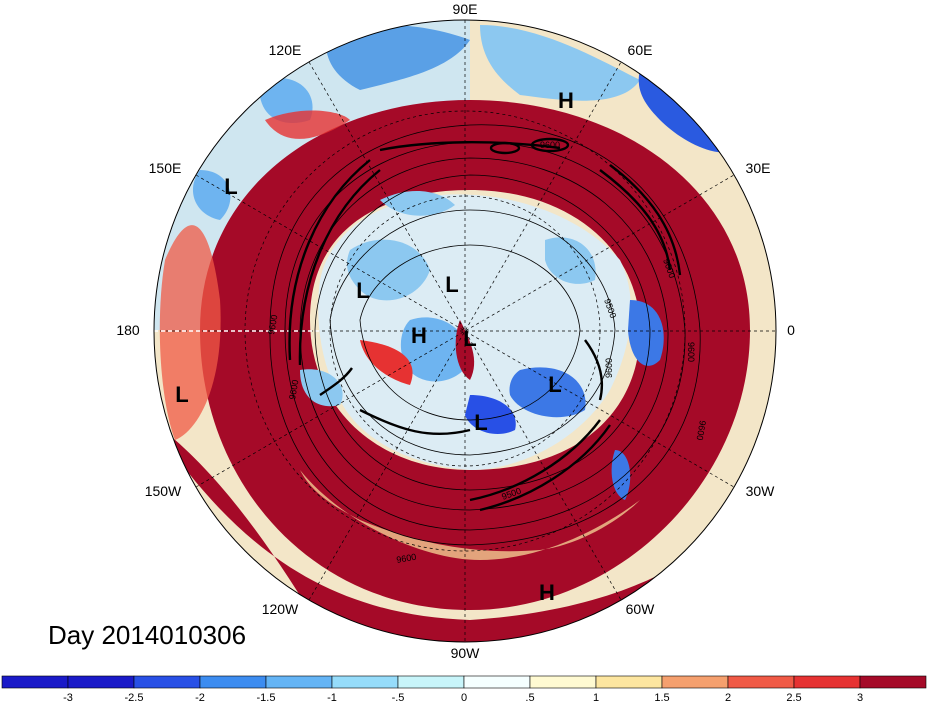  I want to click on colorbar-tick-label: 2.5, so click(793, 697).